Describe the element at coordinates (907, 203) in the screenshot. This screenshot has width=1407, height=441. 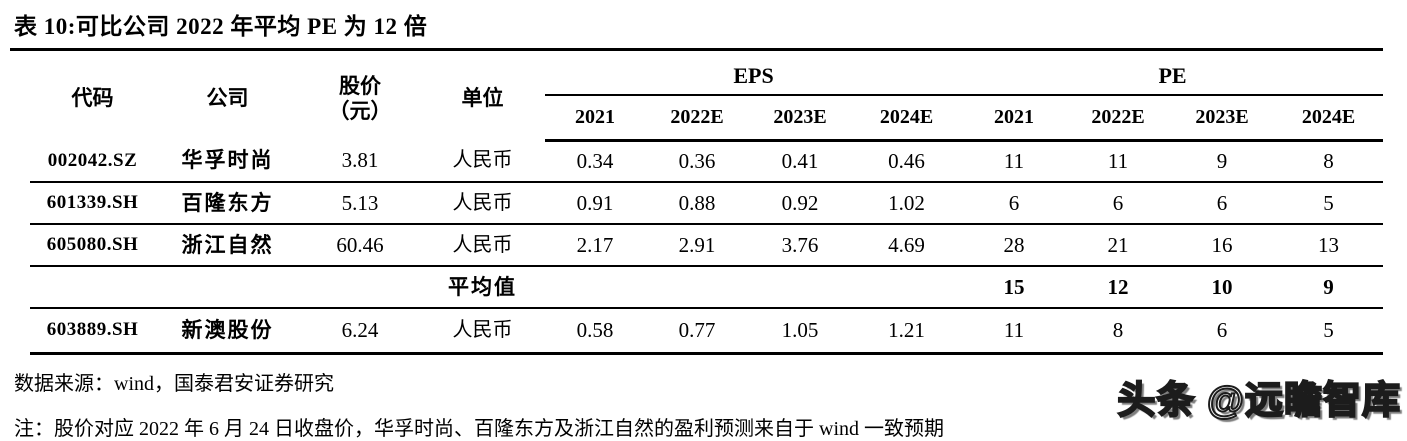
I see `eps-2024e: 1.02` at that location.